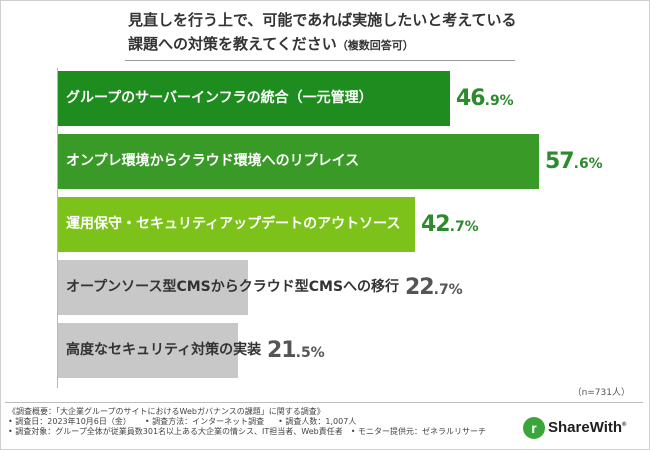 This screenshot has width=650, height=450. I want to click on title-underline, so click(320, 60).